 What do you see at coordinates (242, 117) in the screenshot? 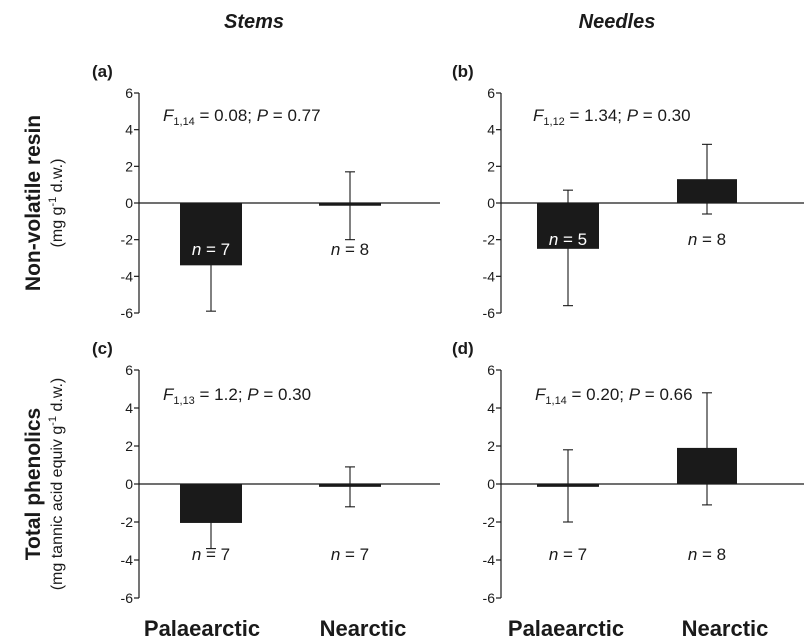
I see `stat-annotation: F1,14 = 0.08; P = 0.77` at bounding box center [242, 117].